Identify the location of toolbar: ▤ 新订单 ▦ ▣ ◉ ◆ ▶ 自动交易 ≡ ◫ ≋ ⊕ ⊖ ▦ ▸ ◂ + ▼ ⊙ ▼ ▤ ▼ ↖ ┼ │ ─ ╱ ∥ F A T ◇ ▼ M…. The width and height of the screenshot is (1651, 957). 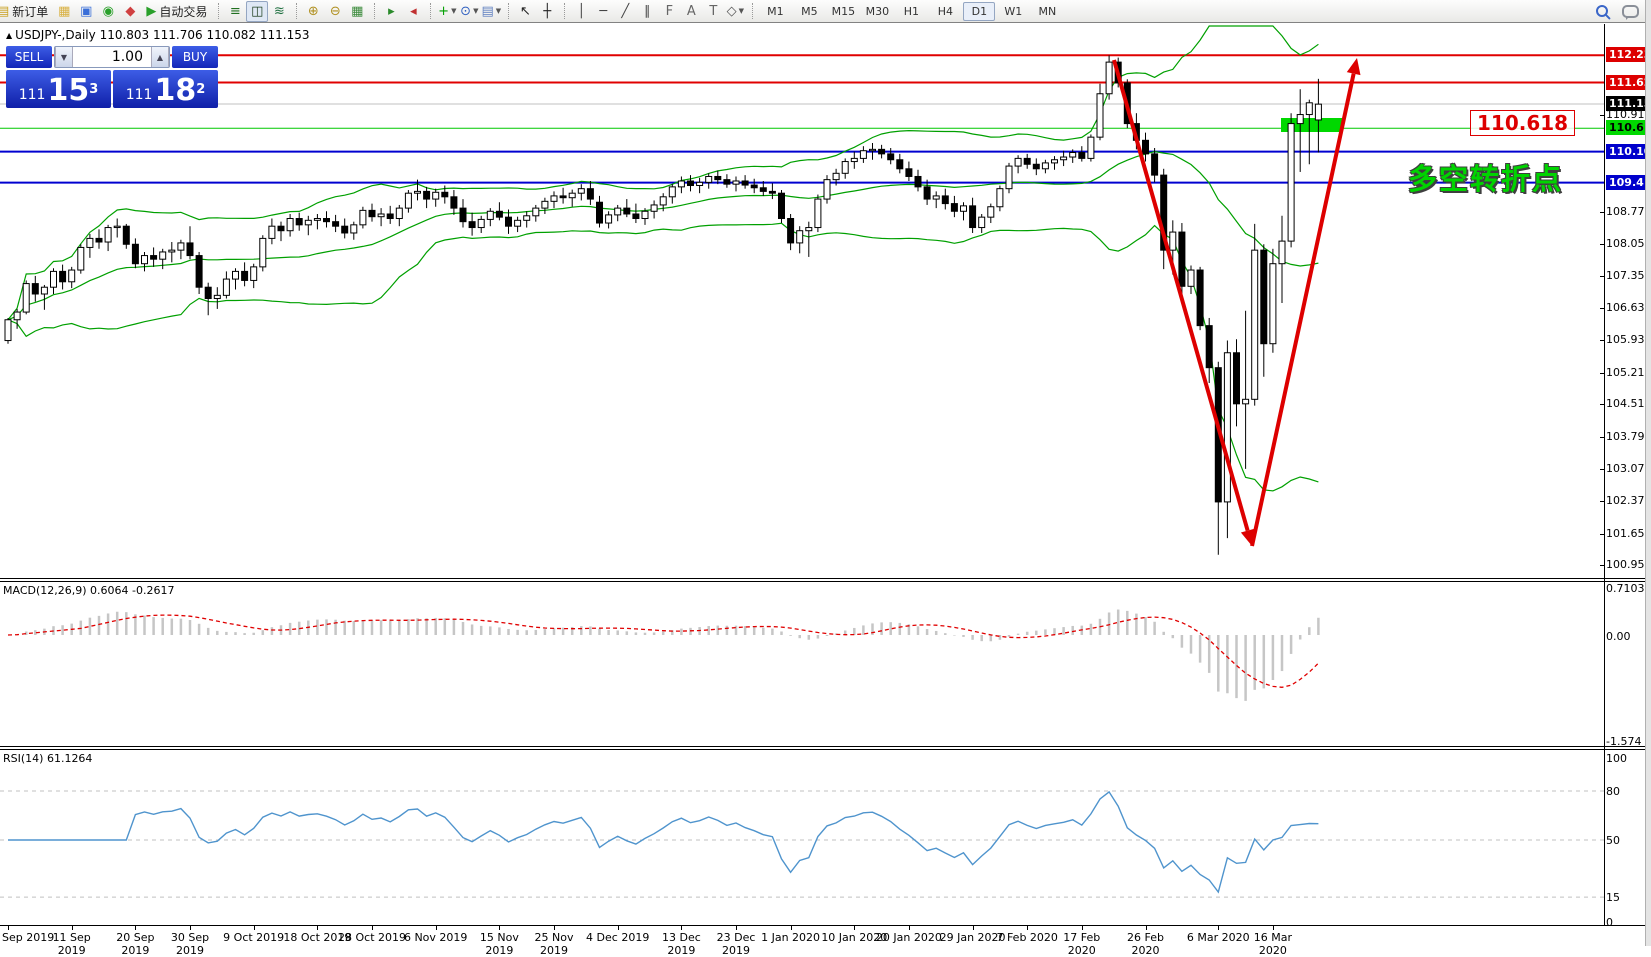
(825, 11).